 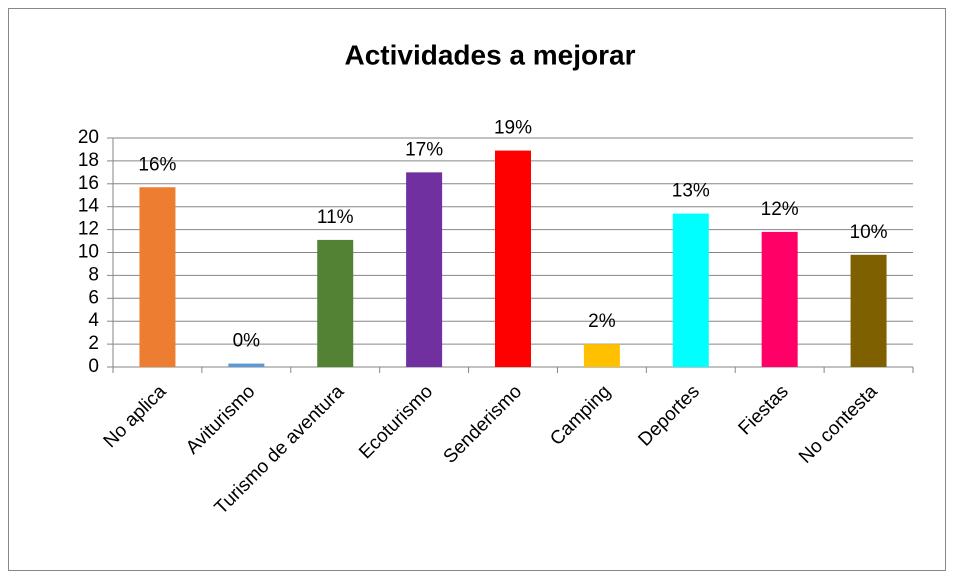 I want to click on data-label: 19%, so click(x=513, y=128).